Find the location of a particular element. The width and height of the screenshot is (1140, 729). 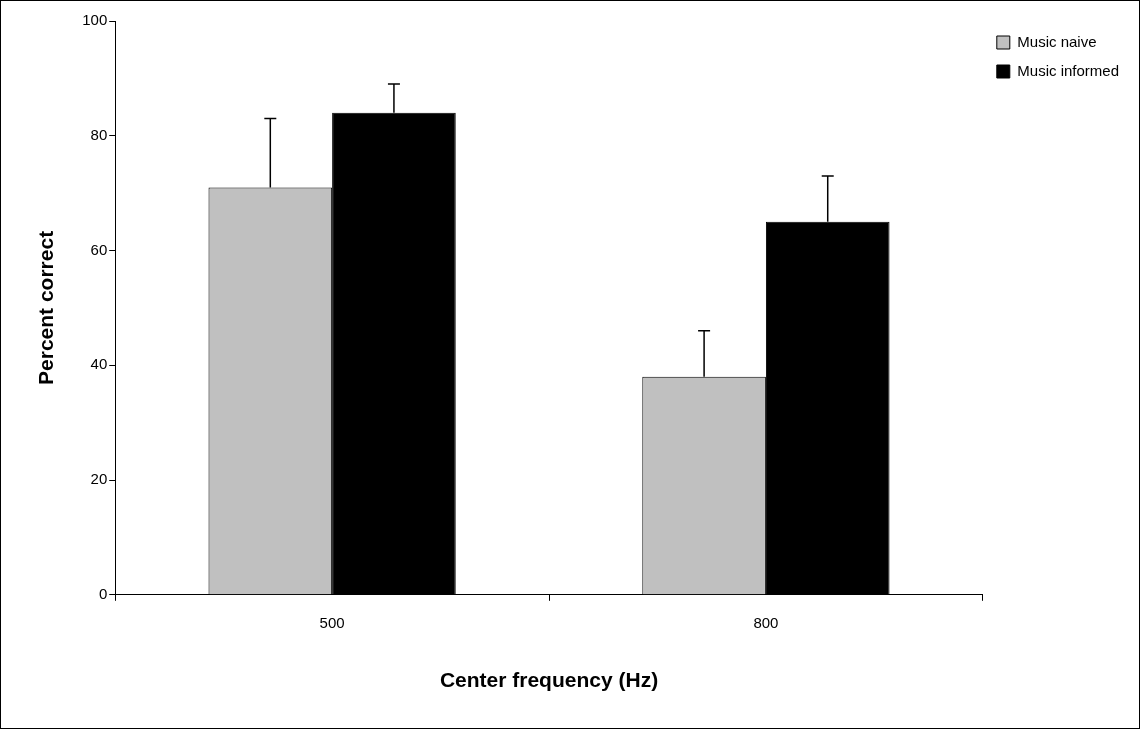

y-tick-label: 0 is located at coordinates (103, 593).